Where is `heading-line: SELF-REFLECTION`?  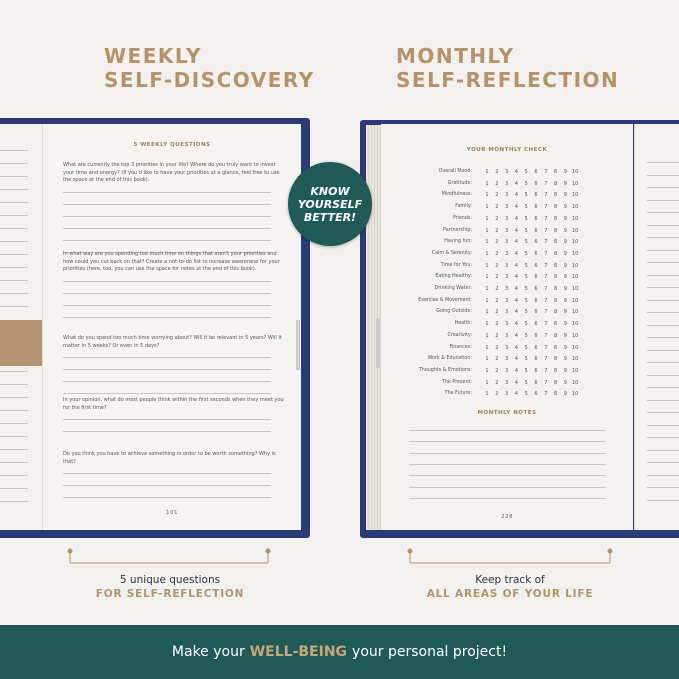
heading-line: SELF-REFLECTION is located at coordinates (508, 80).